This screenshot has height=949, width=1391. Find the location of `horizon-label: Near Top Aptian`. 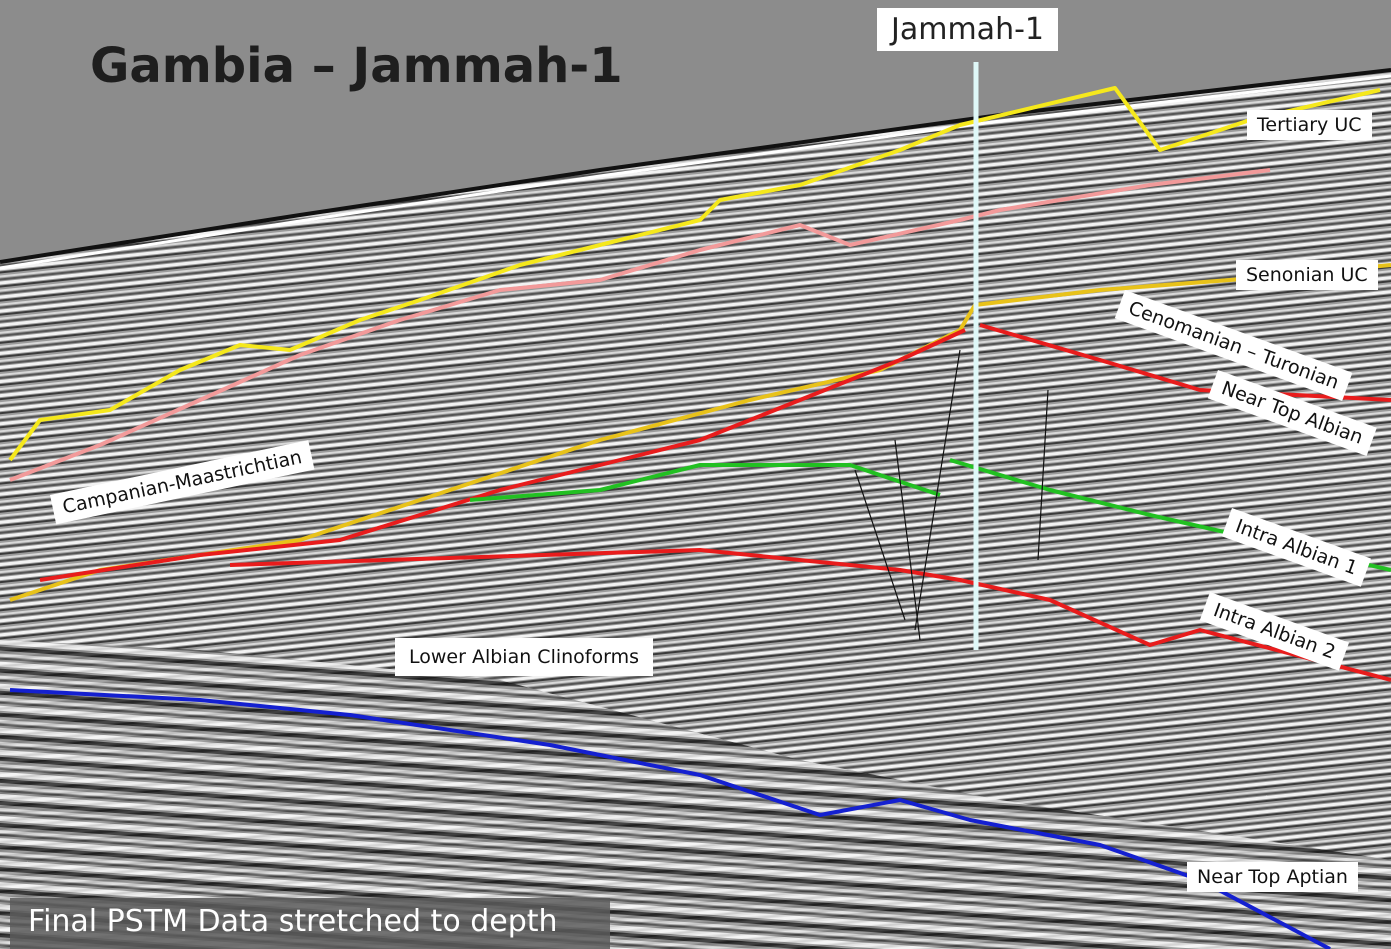

horizon-label: Near Top Aptian is located at coordinates (1272, 877).